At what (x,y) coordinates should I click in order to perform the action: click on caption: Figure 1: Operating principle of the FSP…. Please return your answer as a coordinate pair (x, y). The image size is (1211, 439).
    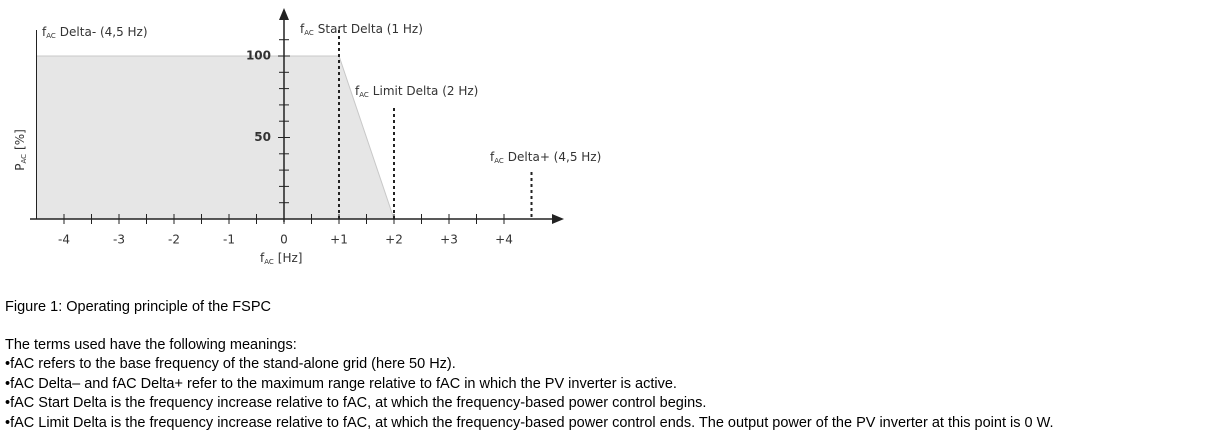
    Looking at the image, I should click on (138, 307).